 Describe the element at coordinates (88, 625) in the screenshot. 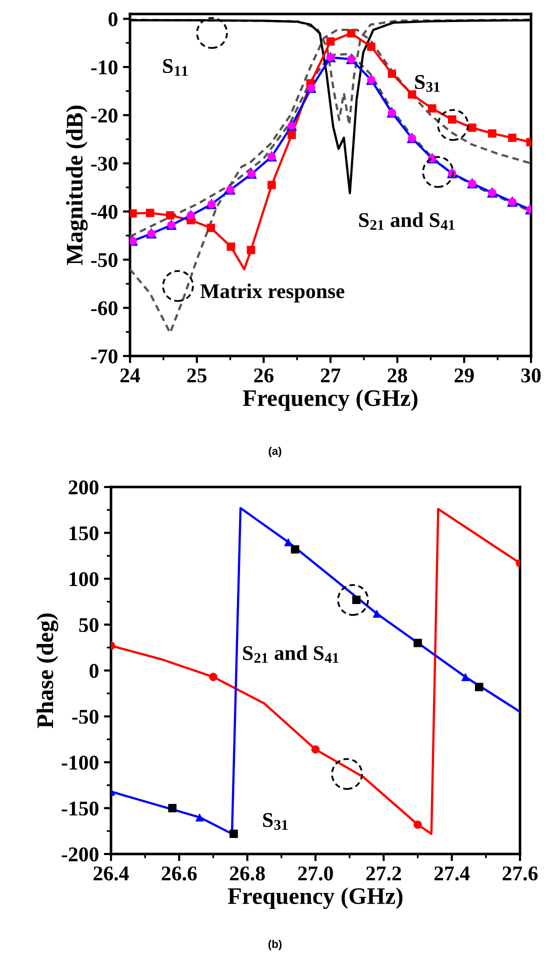

I see `y-tick-label: 50` at that location.